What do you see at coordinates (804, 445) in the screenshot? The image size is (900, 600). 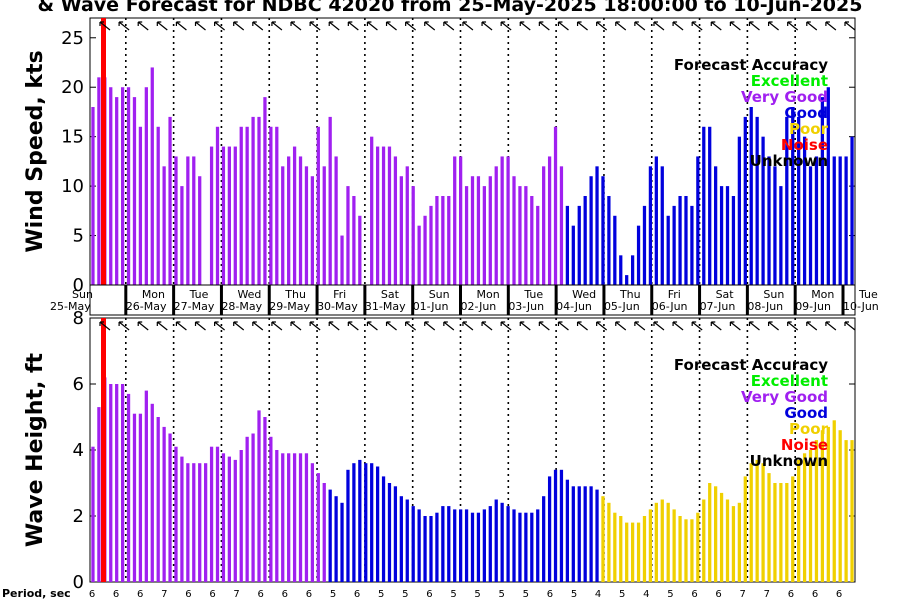 I see `wave-legend-item: Noise` at bounding box center [804, 445].